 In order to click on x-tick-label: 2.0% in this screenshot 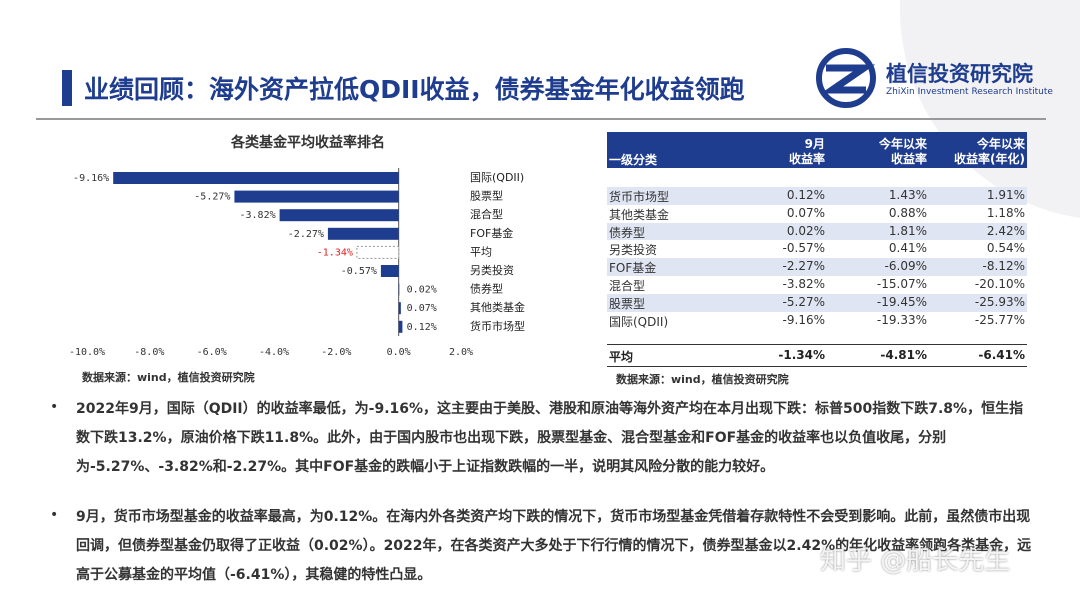, I will do `click(461, 352)`.